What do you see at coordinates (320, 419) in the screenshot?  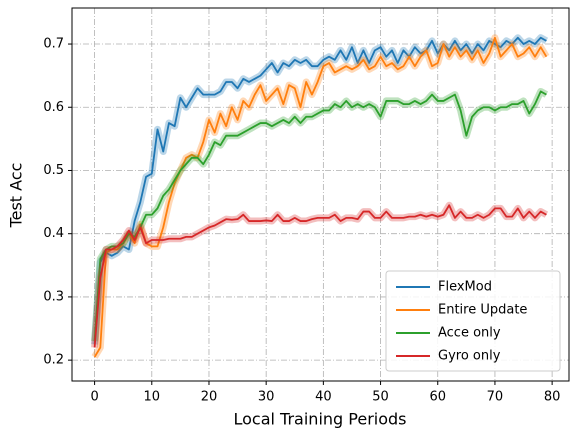 I see `x-axis-label: Local Training Periods` at bounding box center [320, 419].